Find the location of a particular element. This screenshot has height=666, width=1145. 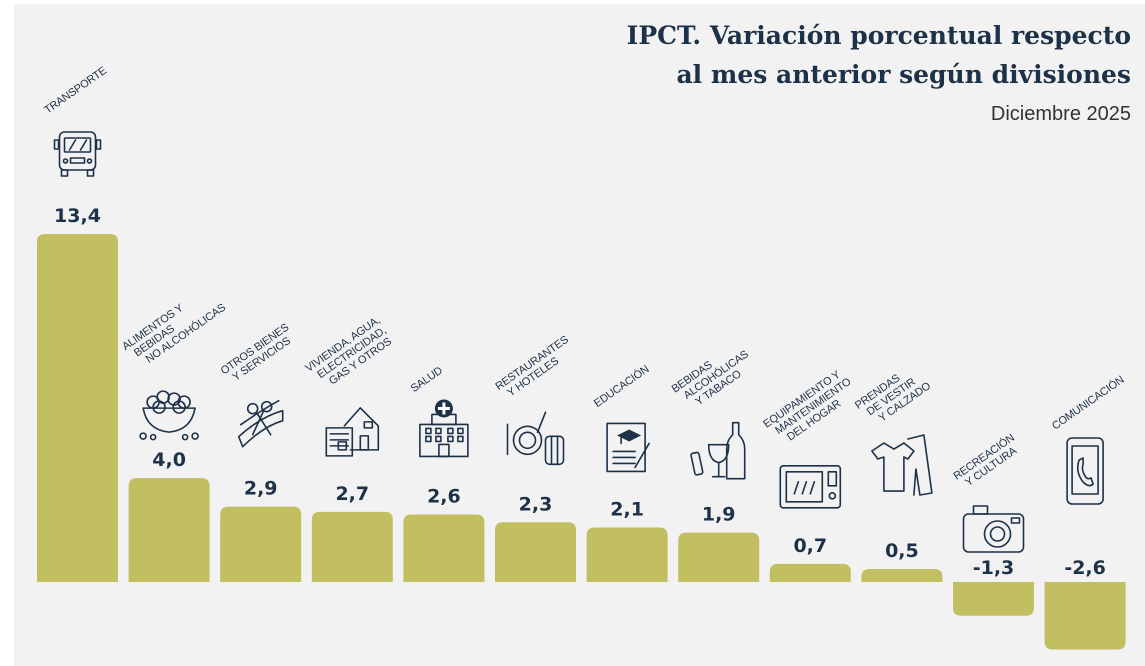

category-label: SALUD is located at coordinates (427, 379).